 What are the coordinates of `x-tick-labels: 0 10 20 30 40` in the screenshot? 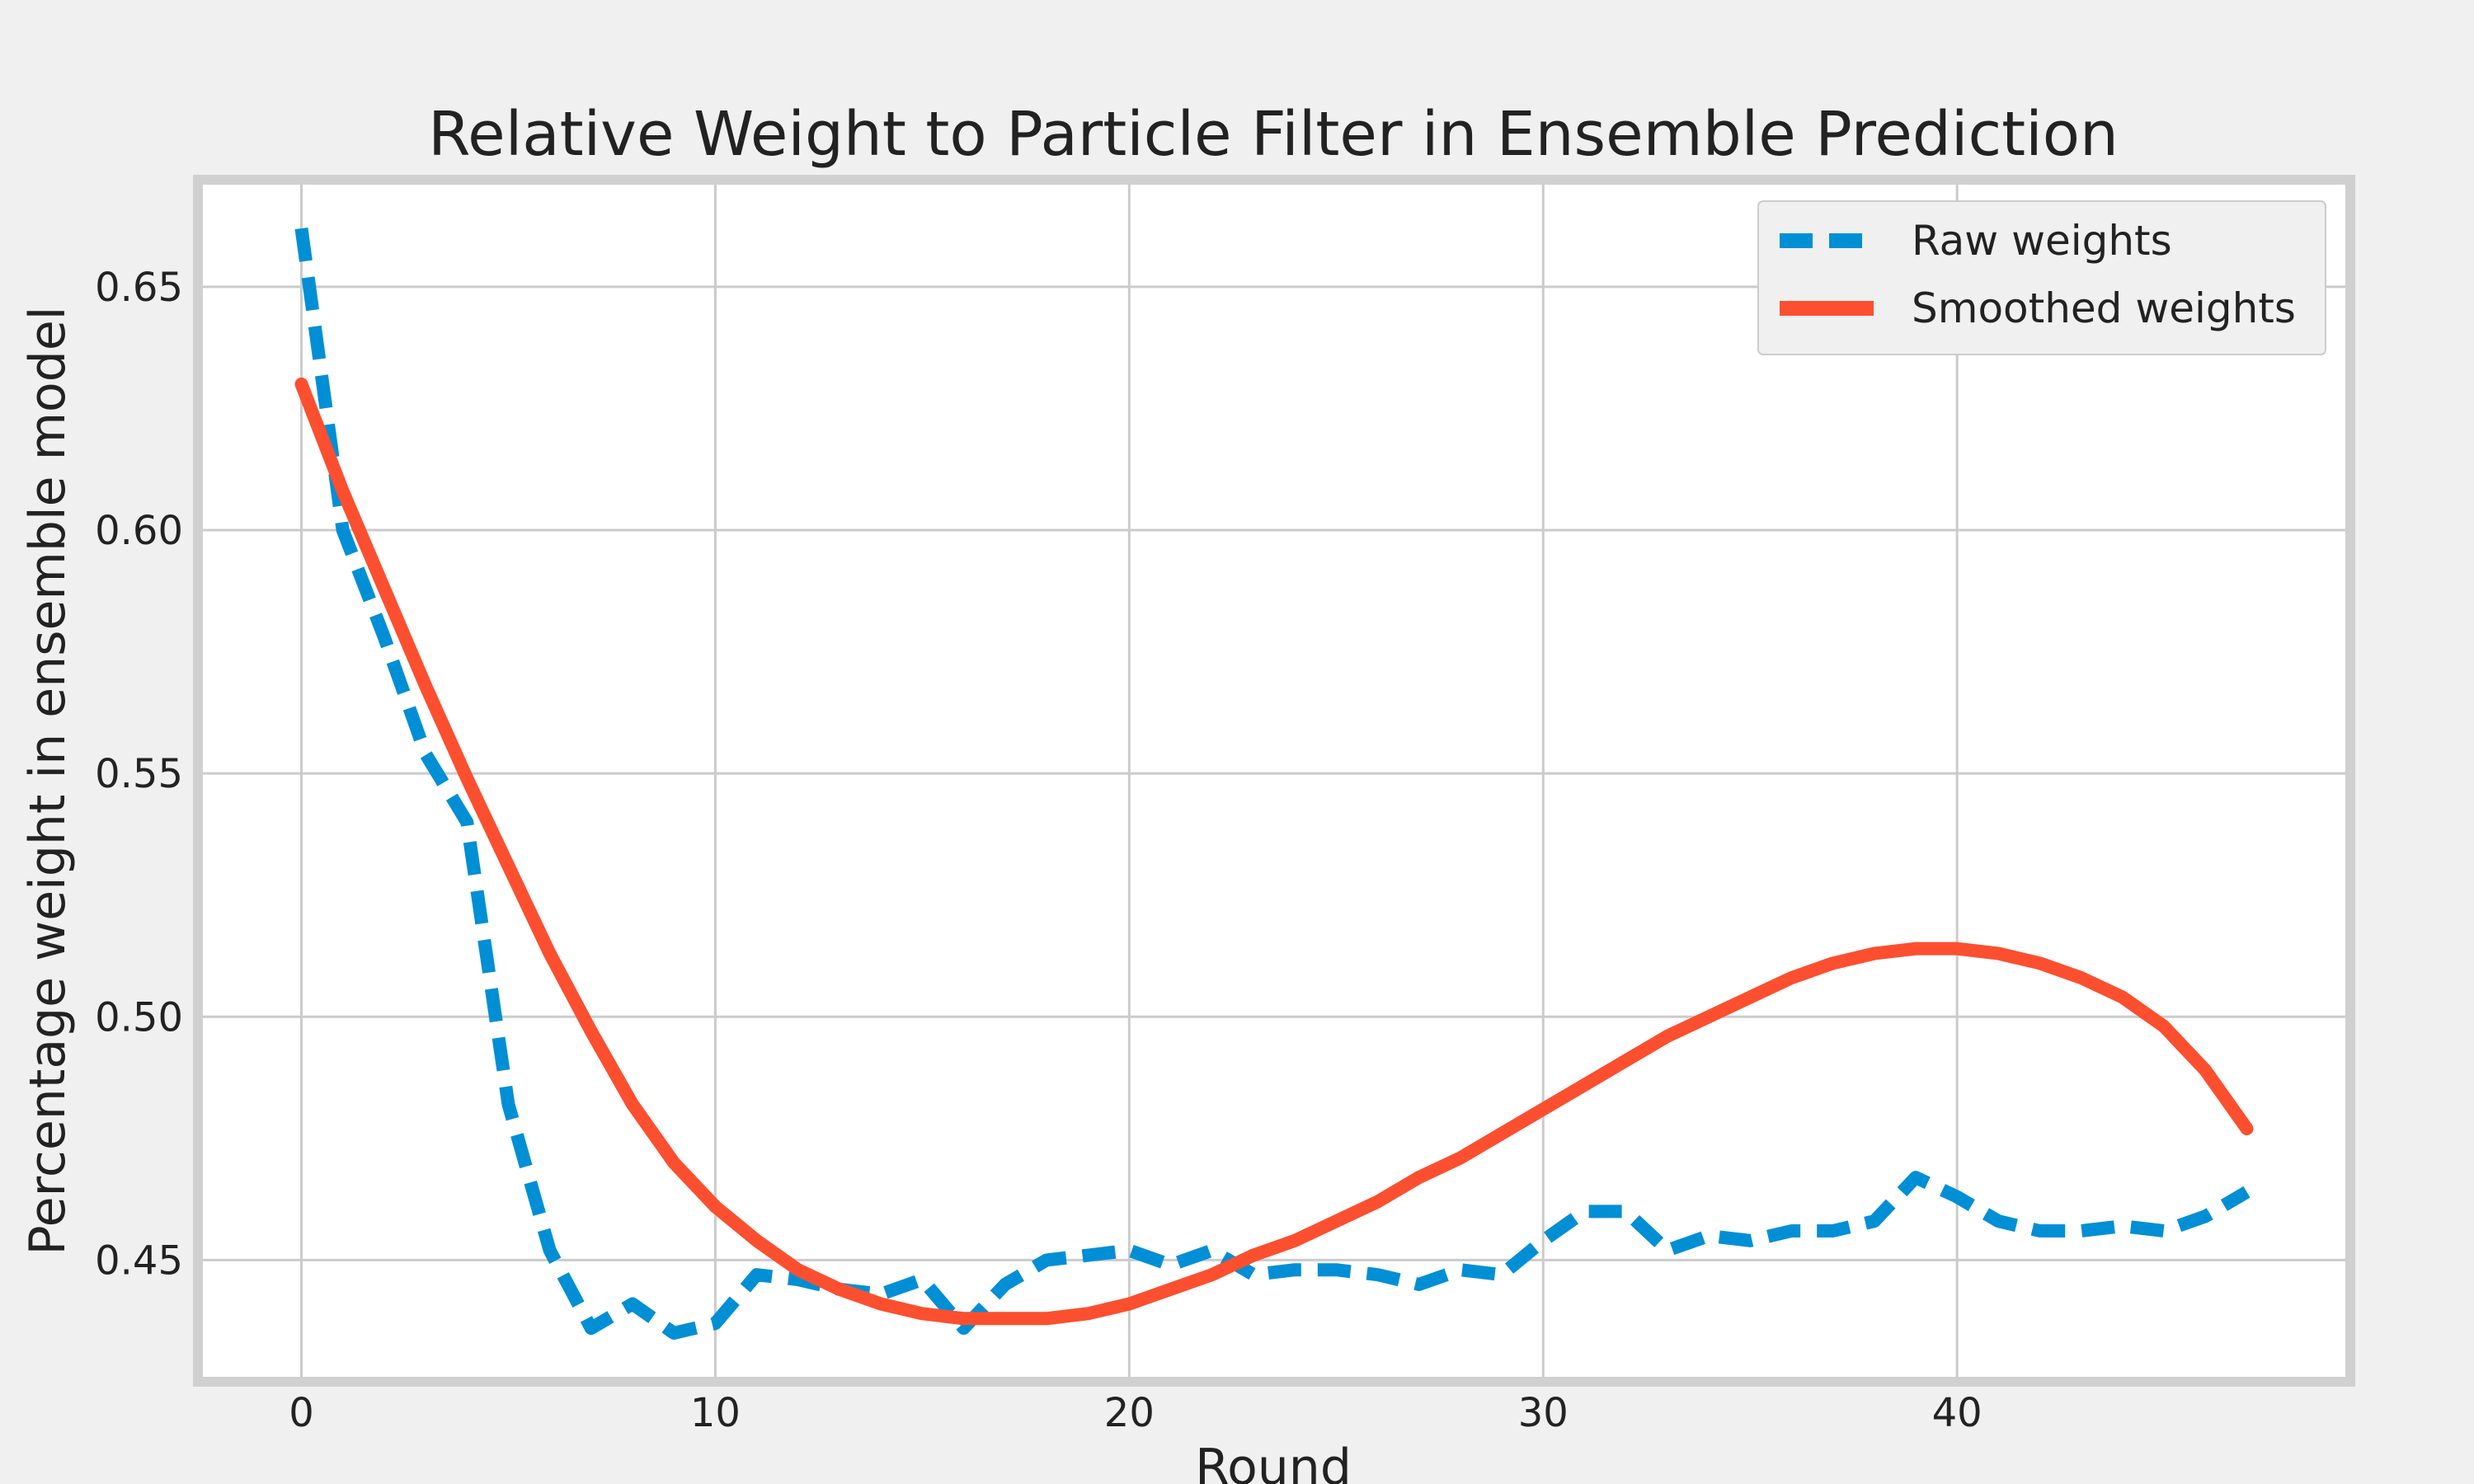 It's located at (1135, 1413).